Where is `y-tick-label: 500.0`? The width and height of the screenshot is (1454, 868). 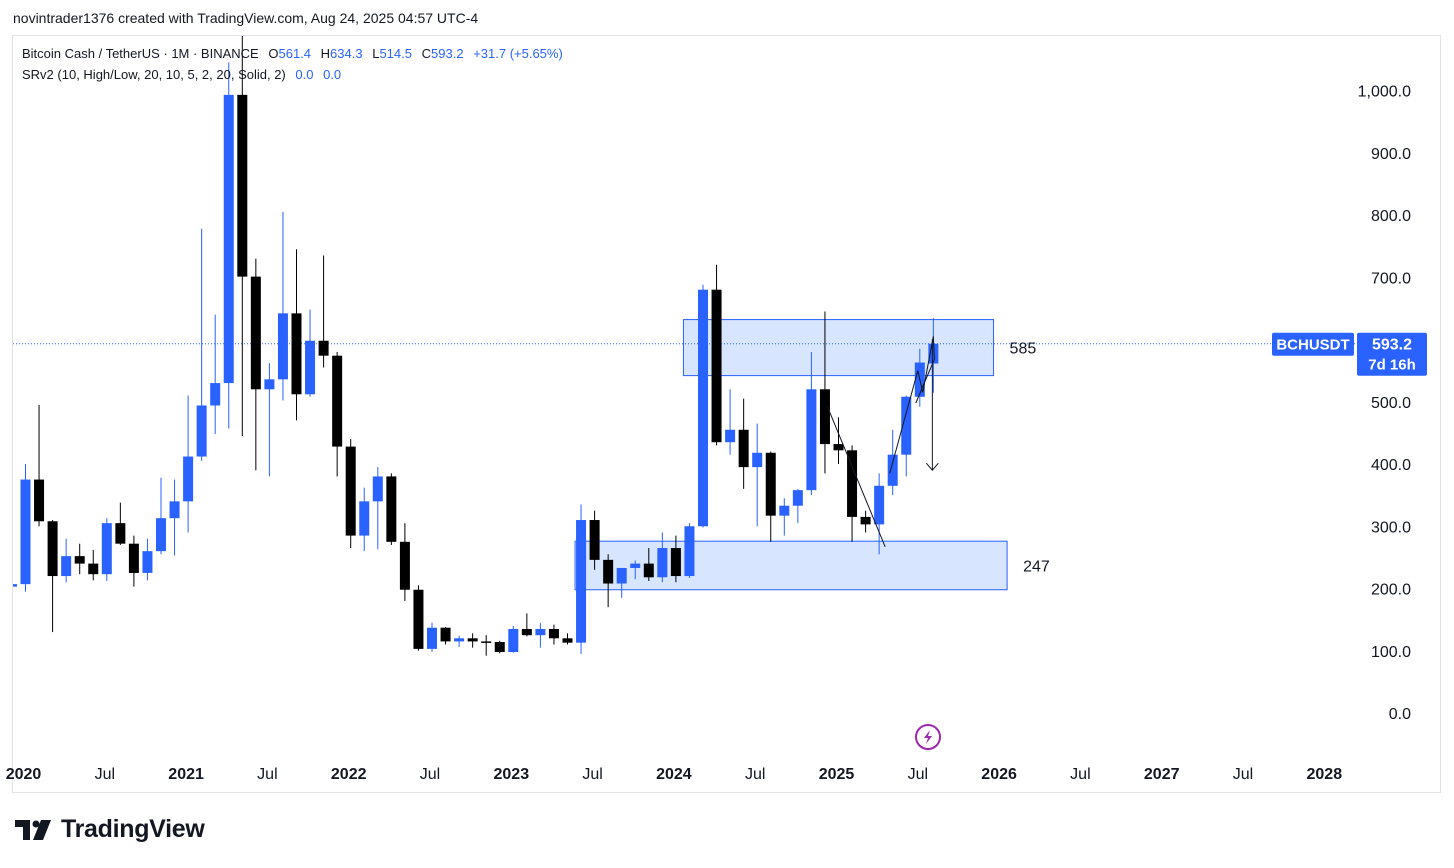
y-tick-label: 500.0 is located at coordinates (1391, 403).